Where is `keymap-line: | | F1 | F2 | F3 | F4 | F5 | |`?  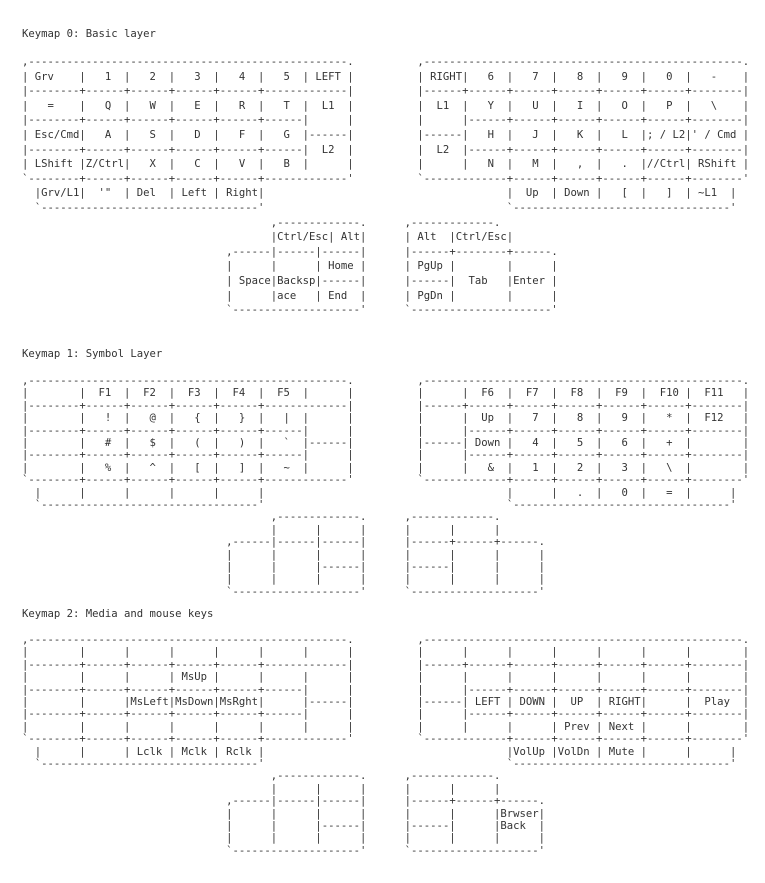
keymap-line: | | F1 | F2 | F3 | F4 | F5 | | is located at coordinates (188, 393).